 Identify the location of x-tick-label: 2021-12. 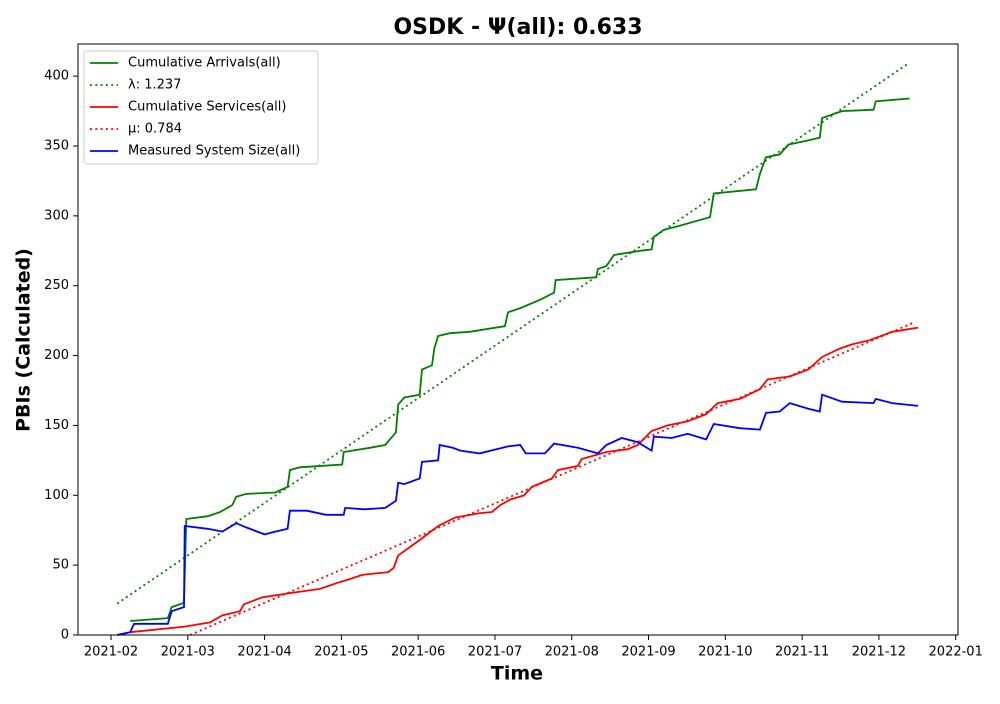
(879, 652).